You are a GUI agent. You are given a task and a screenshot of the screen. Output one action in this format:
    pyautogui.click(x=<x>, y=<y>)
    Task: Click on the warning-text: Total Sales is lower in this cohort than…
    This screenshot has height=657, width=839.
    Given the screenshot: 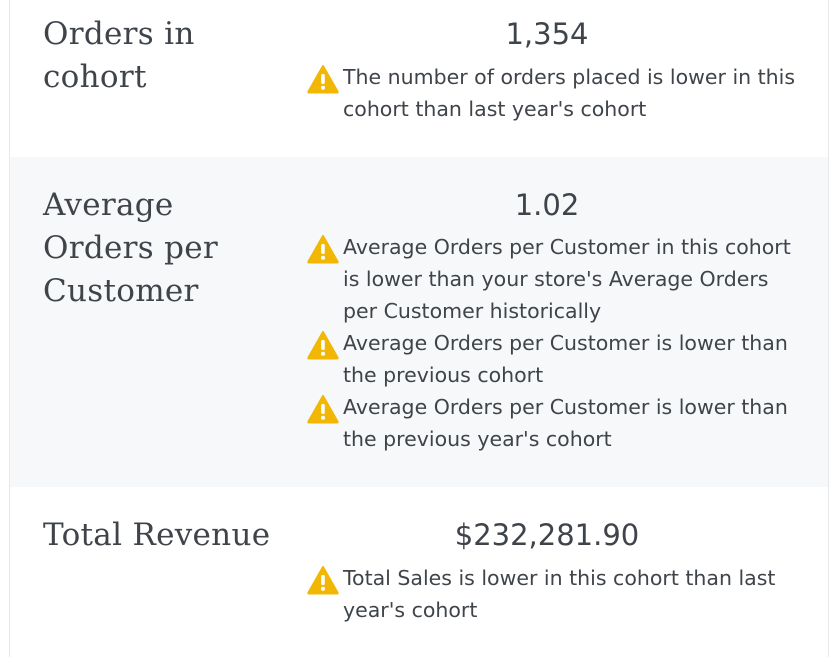 What is the action you would take?
    pyautogui.click(x=559, y=594)
    